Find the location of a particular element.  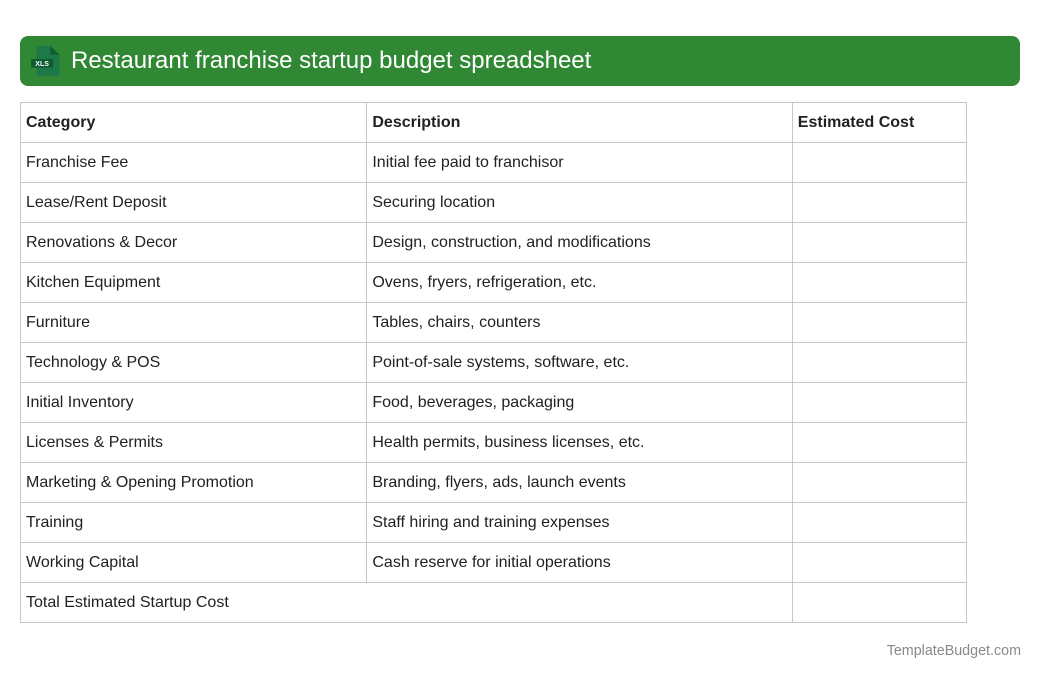

svg-text: XLS is located at coordinates (42, 64).